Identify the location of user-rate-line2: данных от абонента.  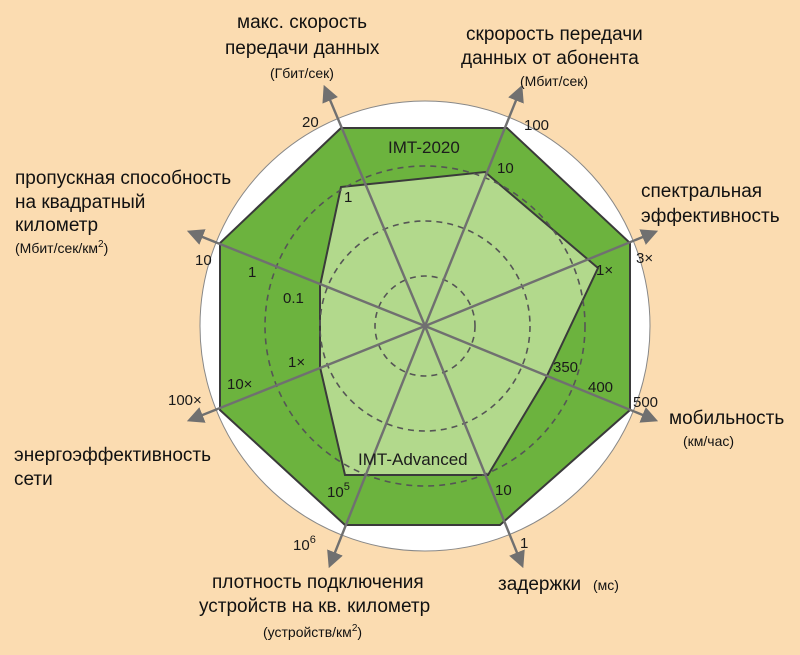
(550, 58).